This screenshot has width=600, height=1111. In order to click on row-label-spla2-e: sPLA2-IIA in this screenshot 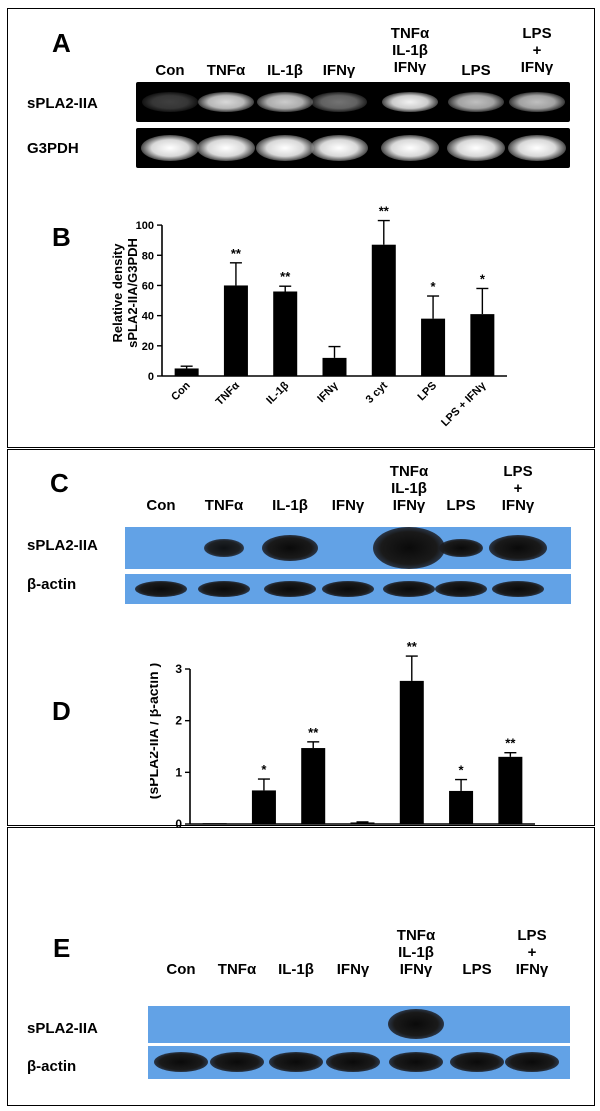, I will do `click(62, 1028)`.